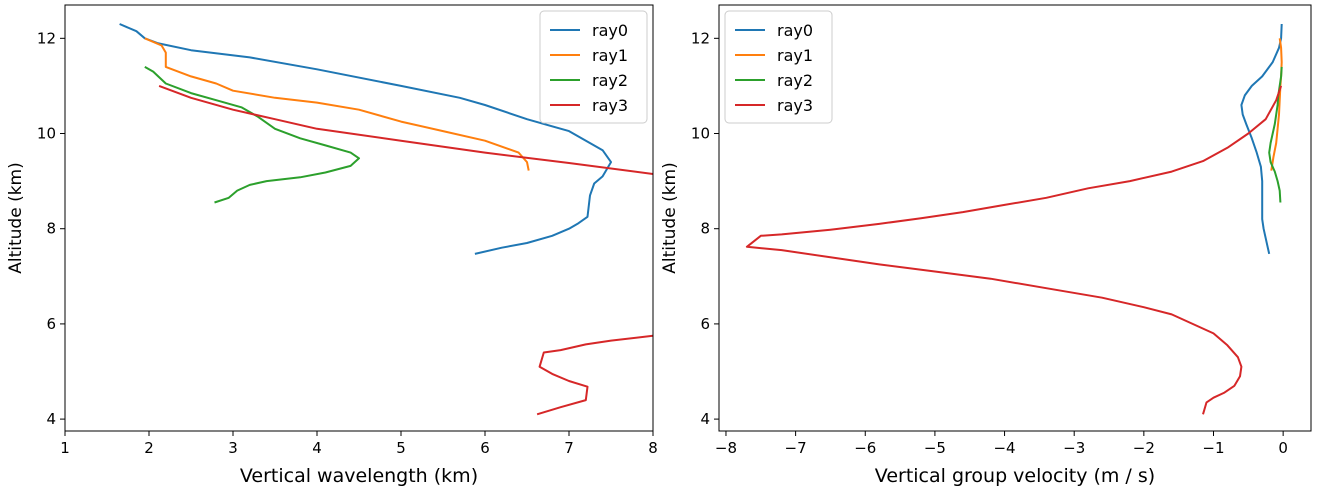  What do you see at coordinates (594, 375) in the screenshot?
I see `series-line-ray3b` at bounding box center [594, 375].